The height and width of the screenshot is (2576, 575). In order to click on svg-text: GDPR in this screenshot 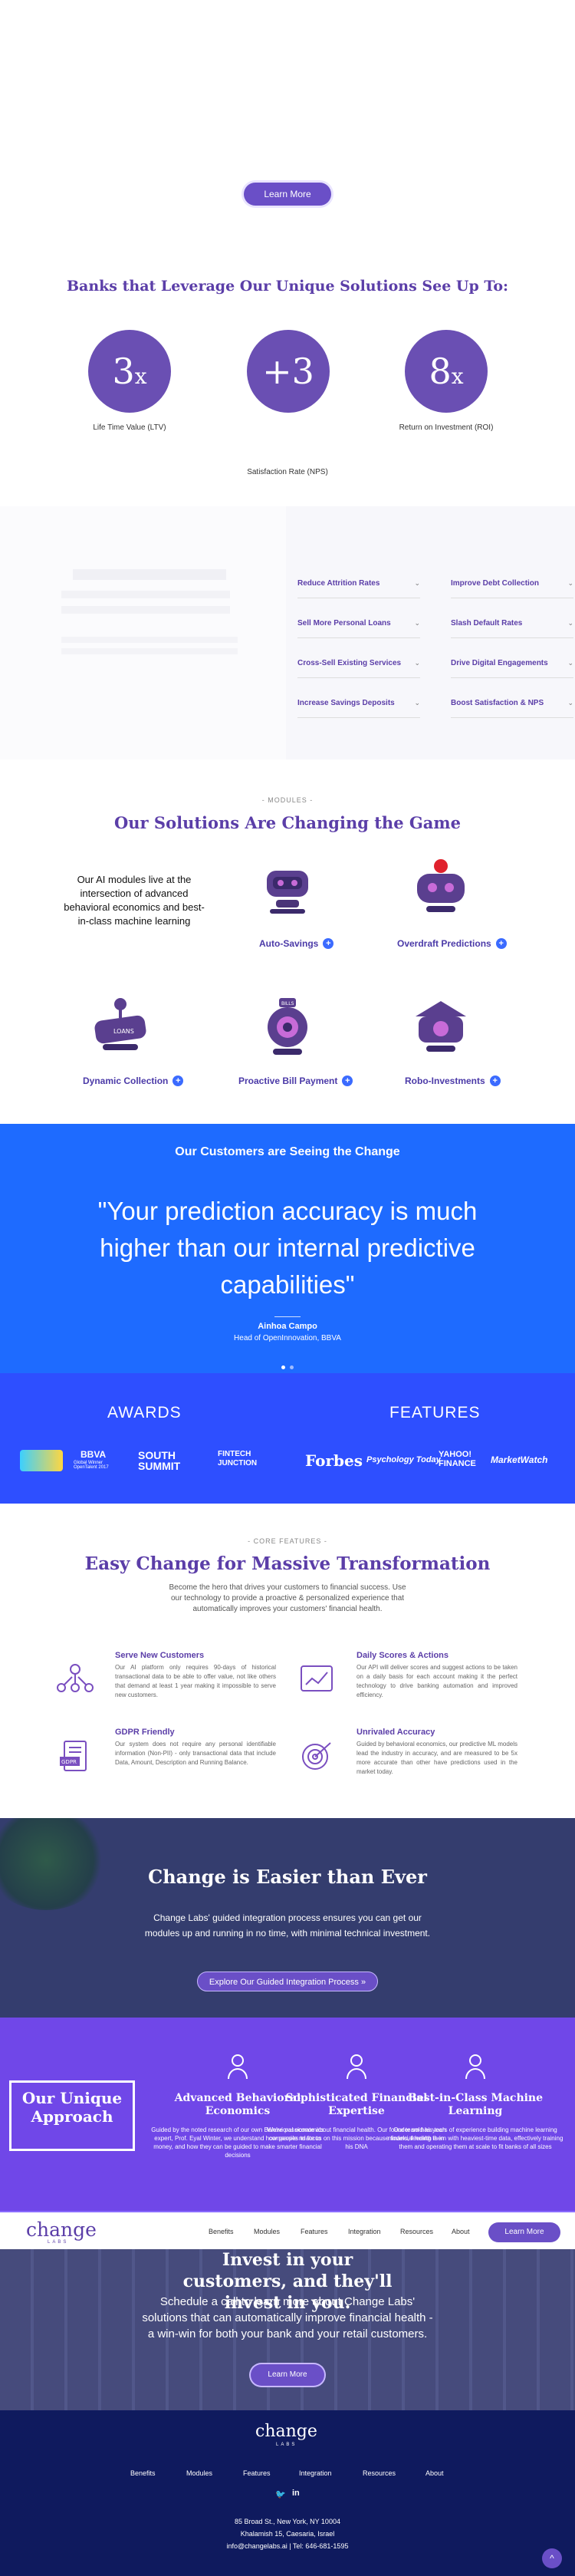, I will do `click(69, 1762)`.